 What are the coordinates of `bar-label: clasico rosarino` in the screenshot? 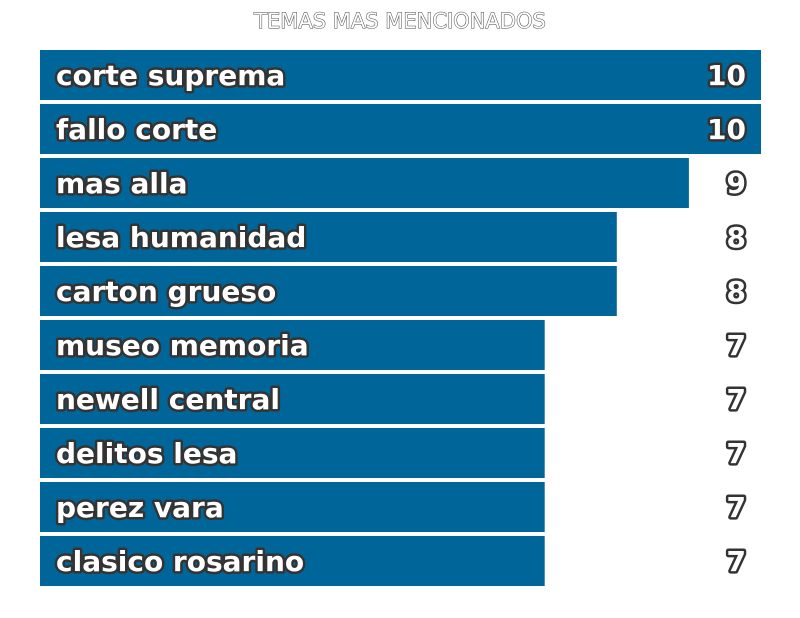 It's located at (180, 561).